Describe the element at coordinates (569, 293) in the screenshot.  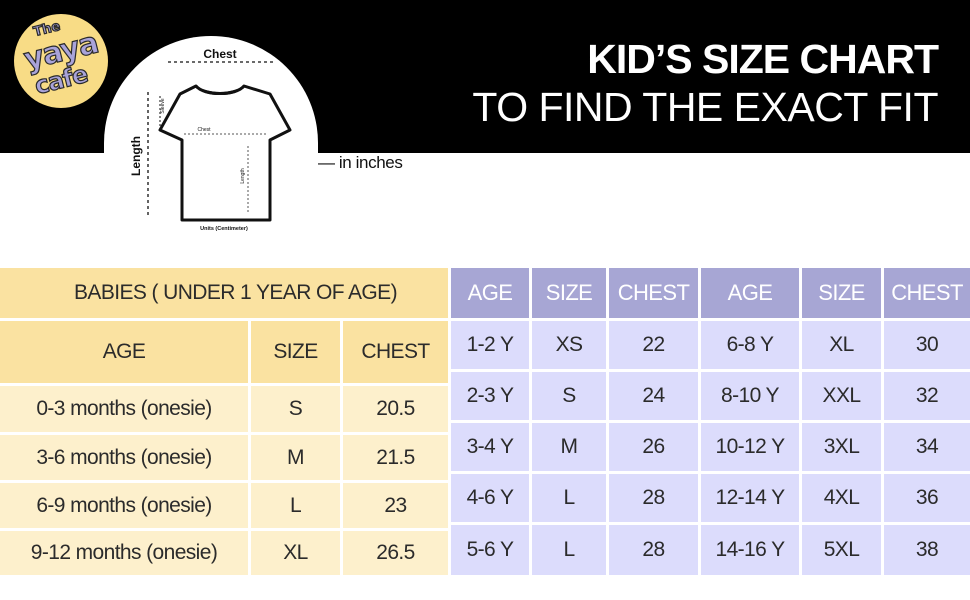
I see `kids-header-size-1: SIZE` at that location.